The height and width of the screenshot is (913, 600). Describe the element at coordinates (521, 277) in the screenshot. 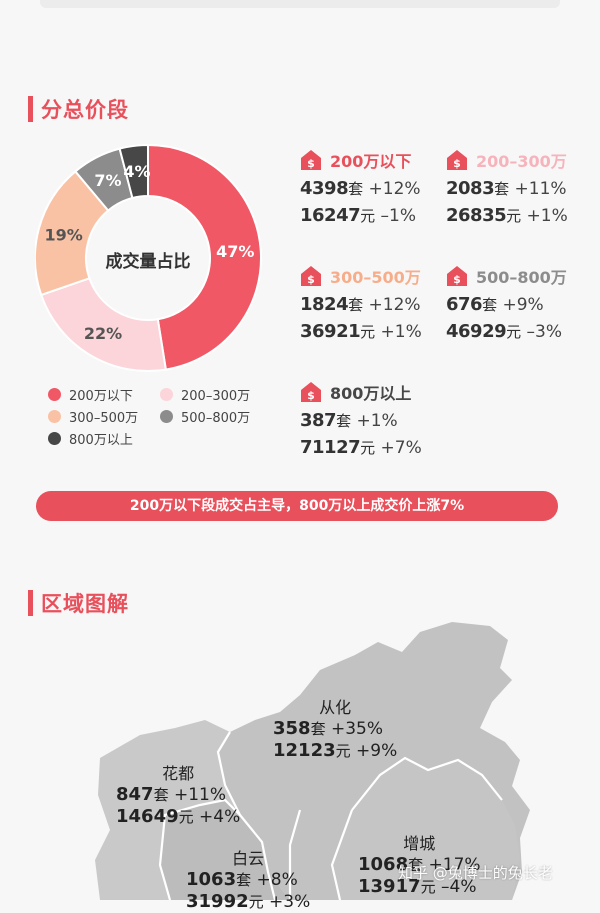

I see `price-segment-label: 500–800万` at that location.